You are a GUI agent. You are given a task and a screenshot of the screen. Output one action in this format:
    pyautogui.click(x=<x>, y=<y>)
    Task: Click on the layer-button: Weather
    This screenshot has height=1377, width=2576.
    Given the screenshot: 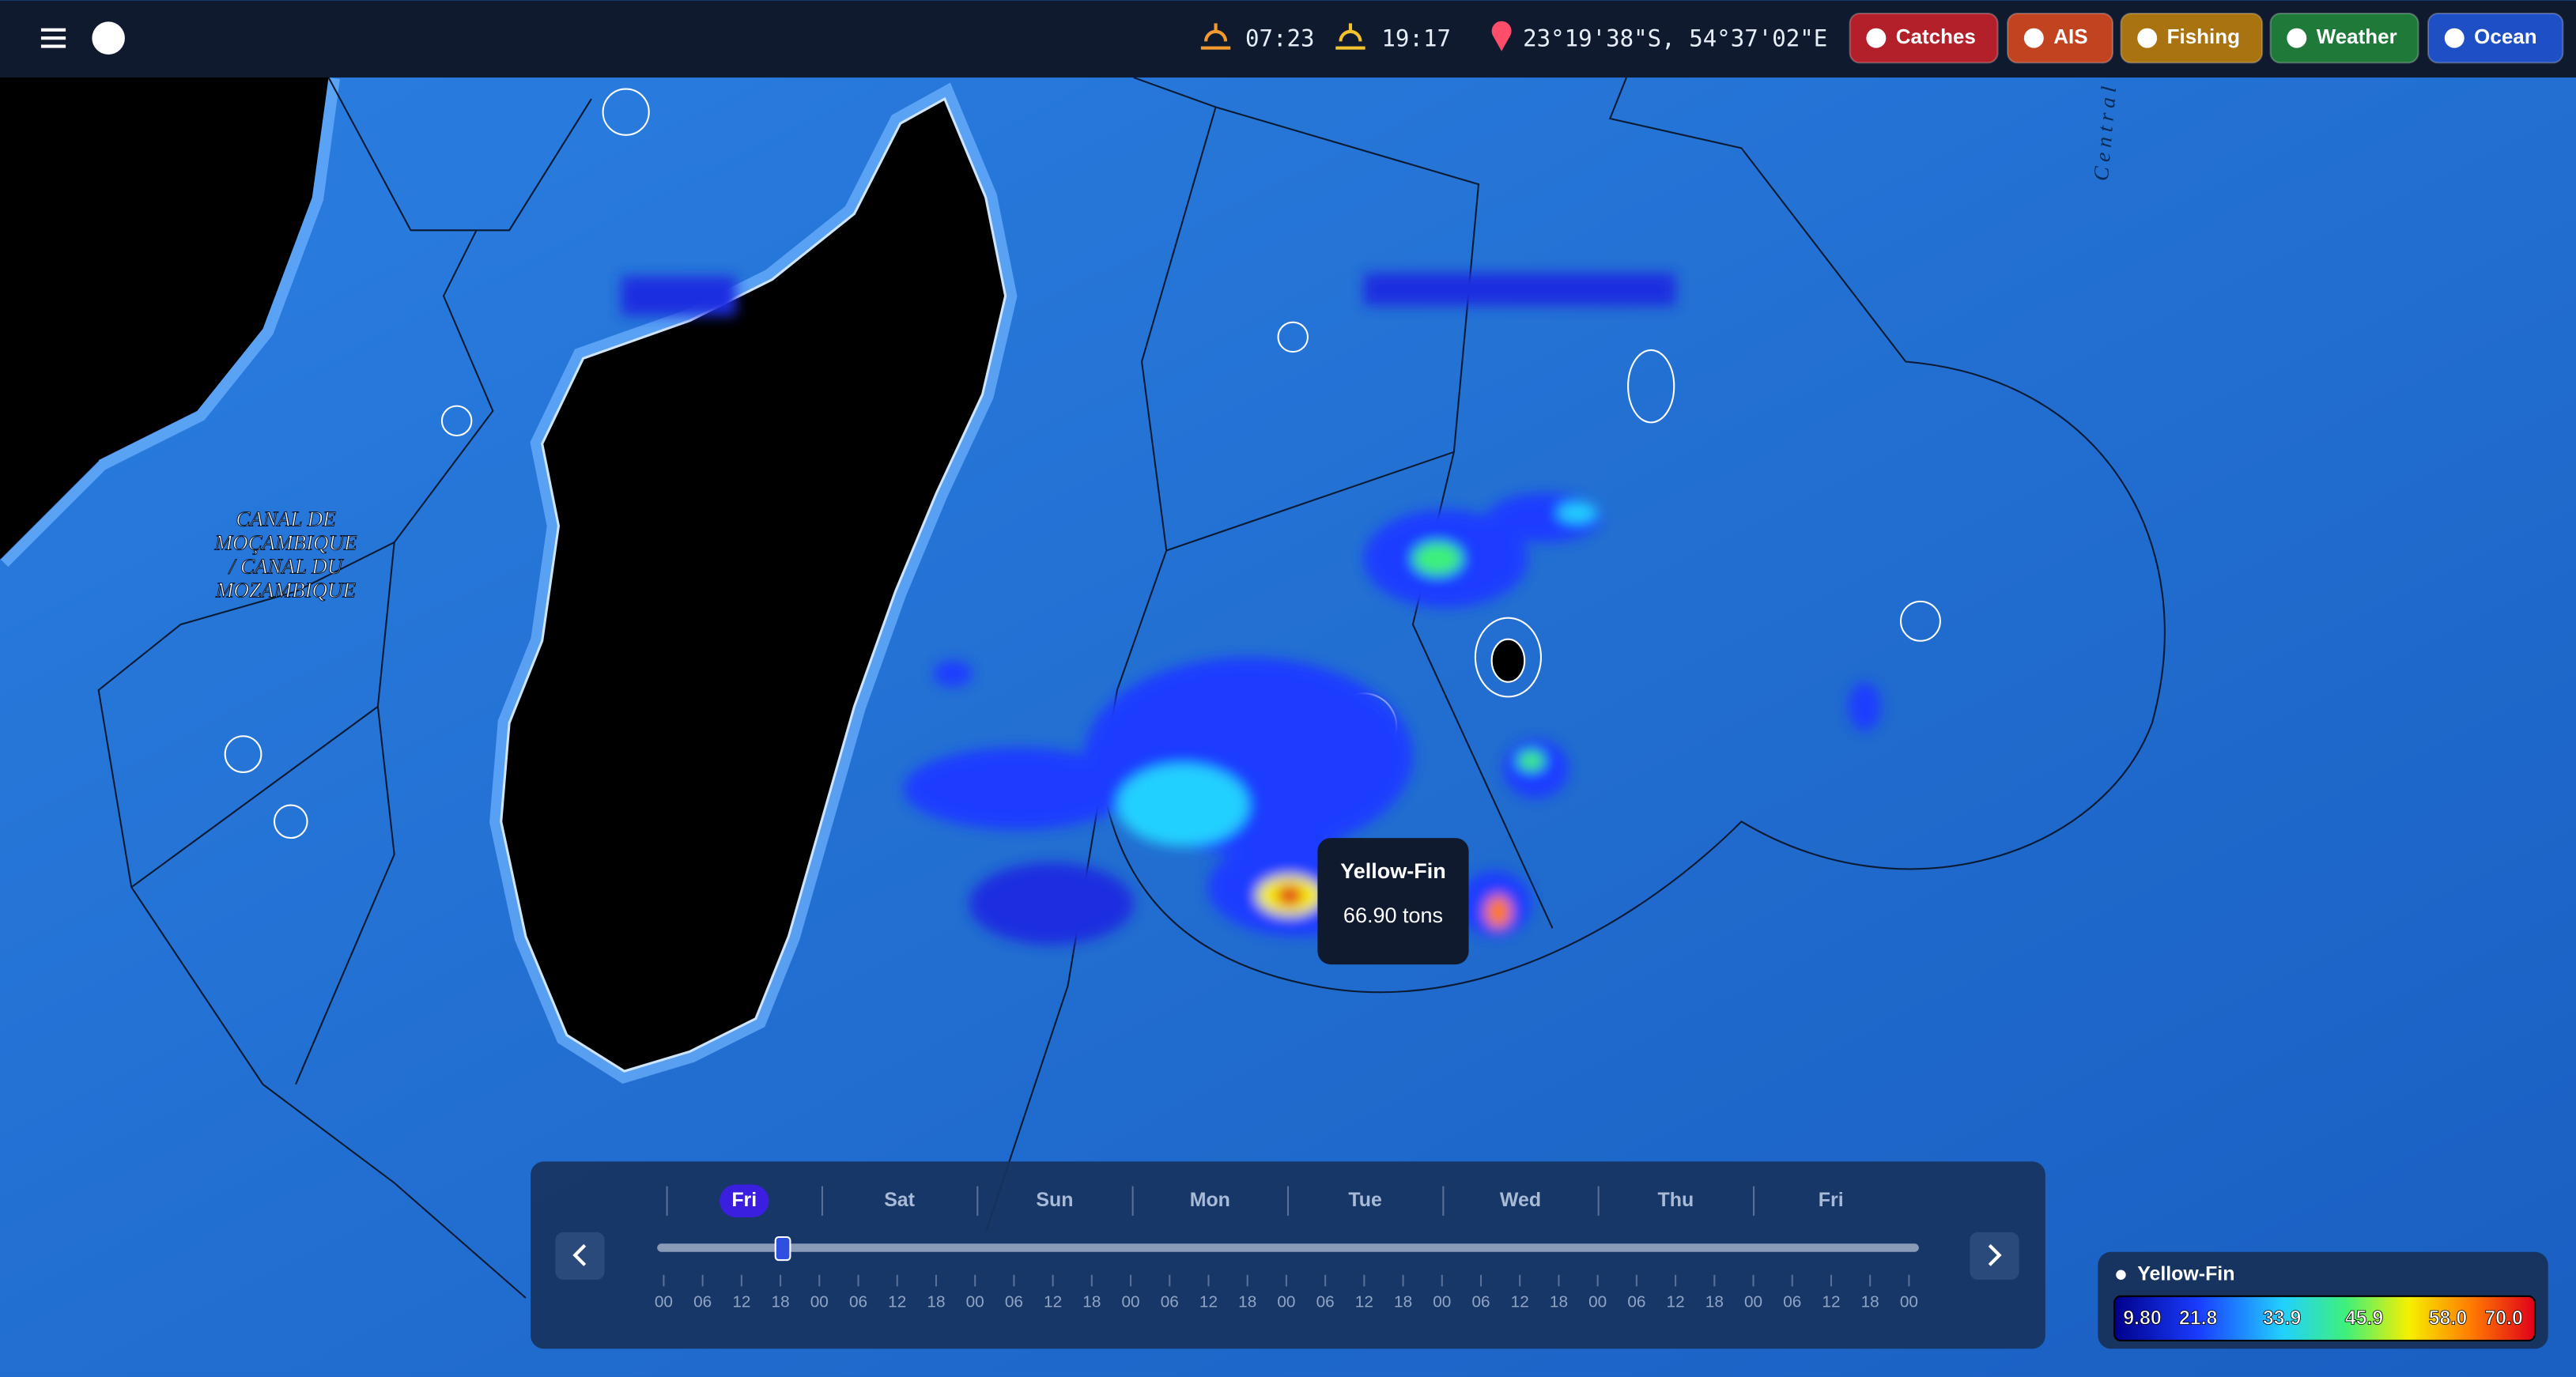 What is the action you would take?
    pyautogui.click(x=2344, y=38)
    